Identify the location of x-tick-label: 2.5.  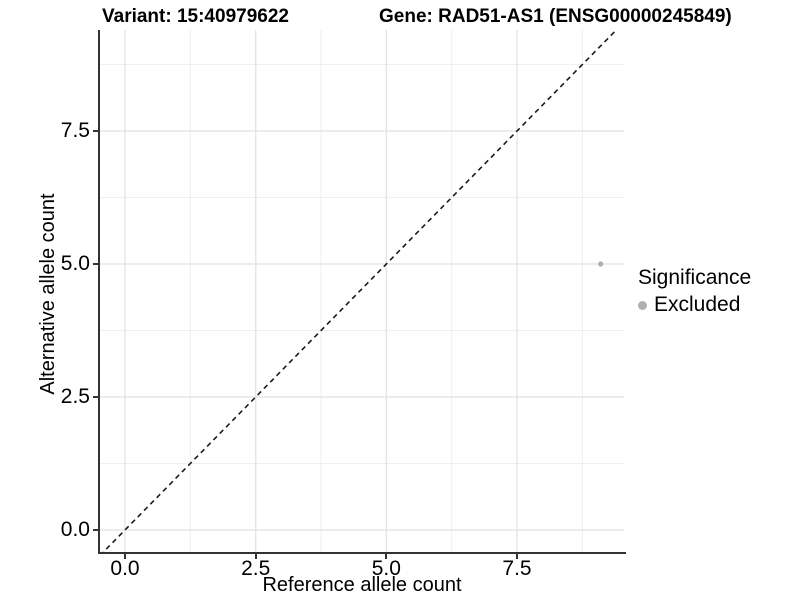
(256, 568).